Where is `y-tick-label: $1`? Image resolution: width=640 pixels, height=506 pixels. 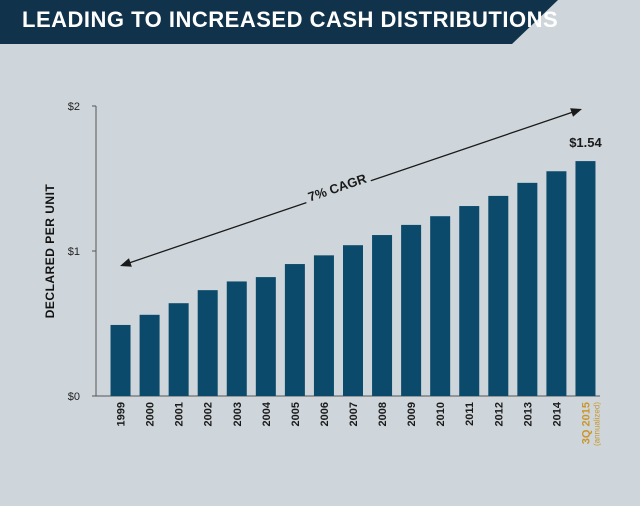
y-tick-label: $1 is located at coordinates (74, 252).